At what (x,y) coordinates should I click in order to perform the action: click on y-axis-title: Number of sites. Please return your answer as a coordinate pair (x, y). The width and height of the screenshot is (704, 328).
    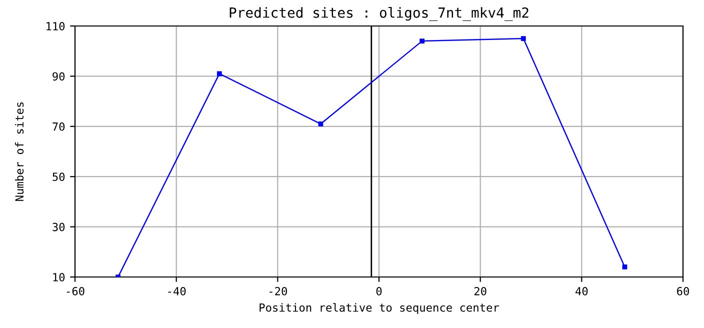
    Looking at the image, I should click on (19, 151).